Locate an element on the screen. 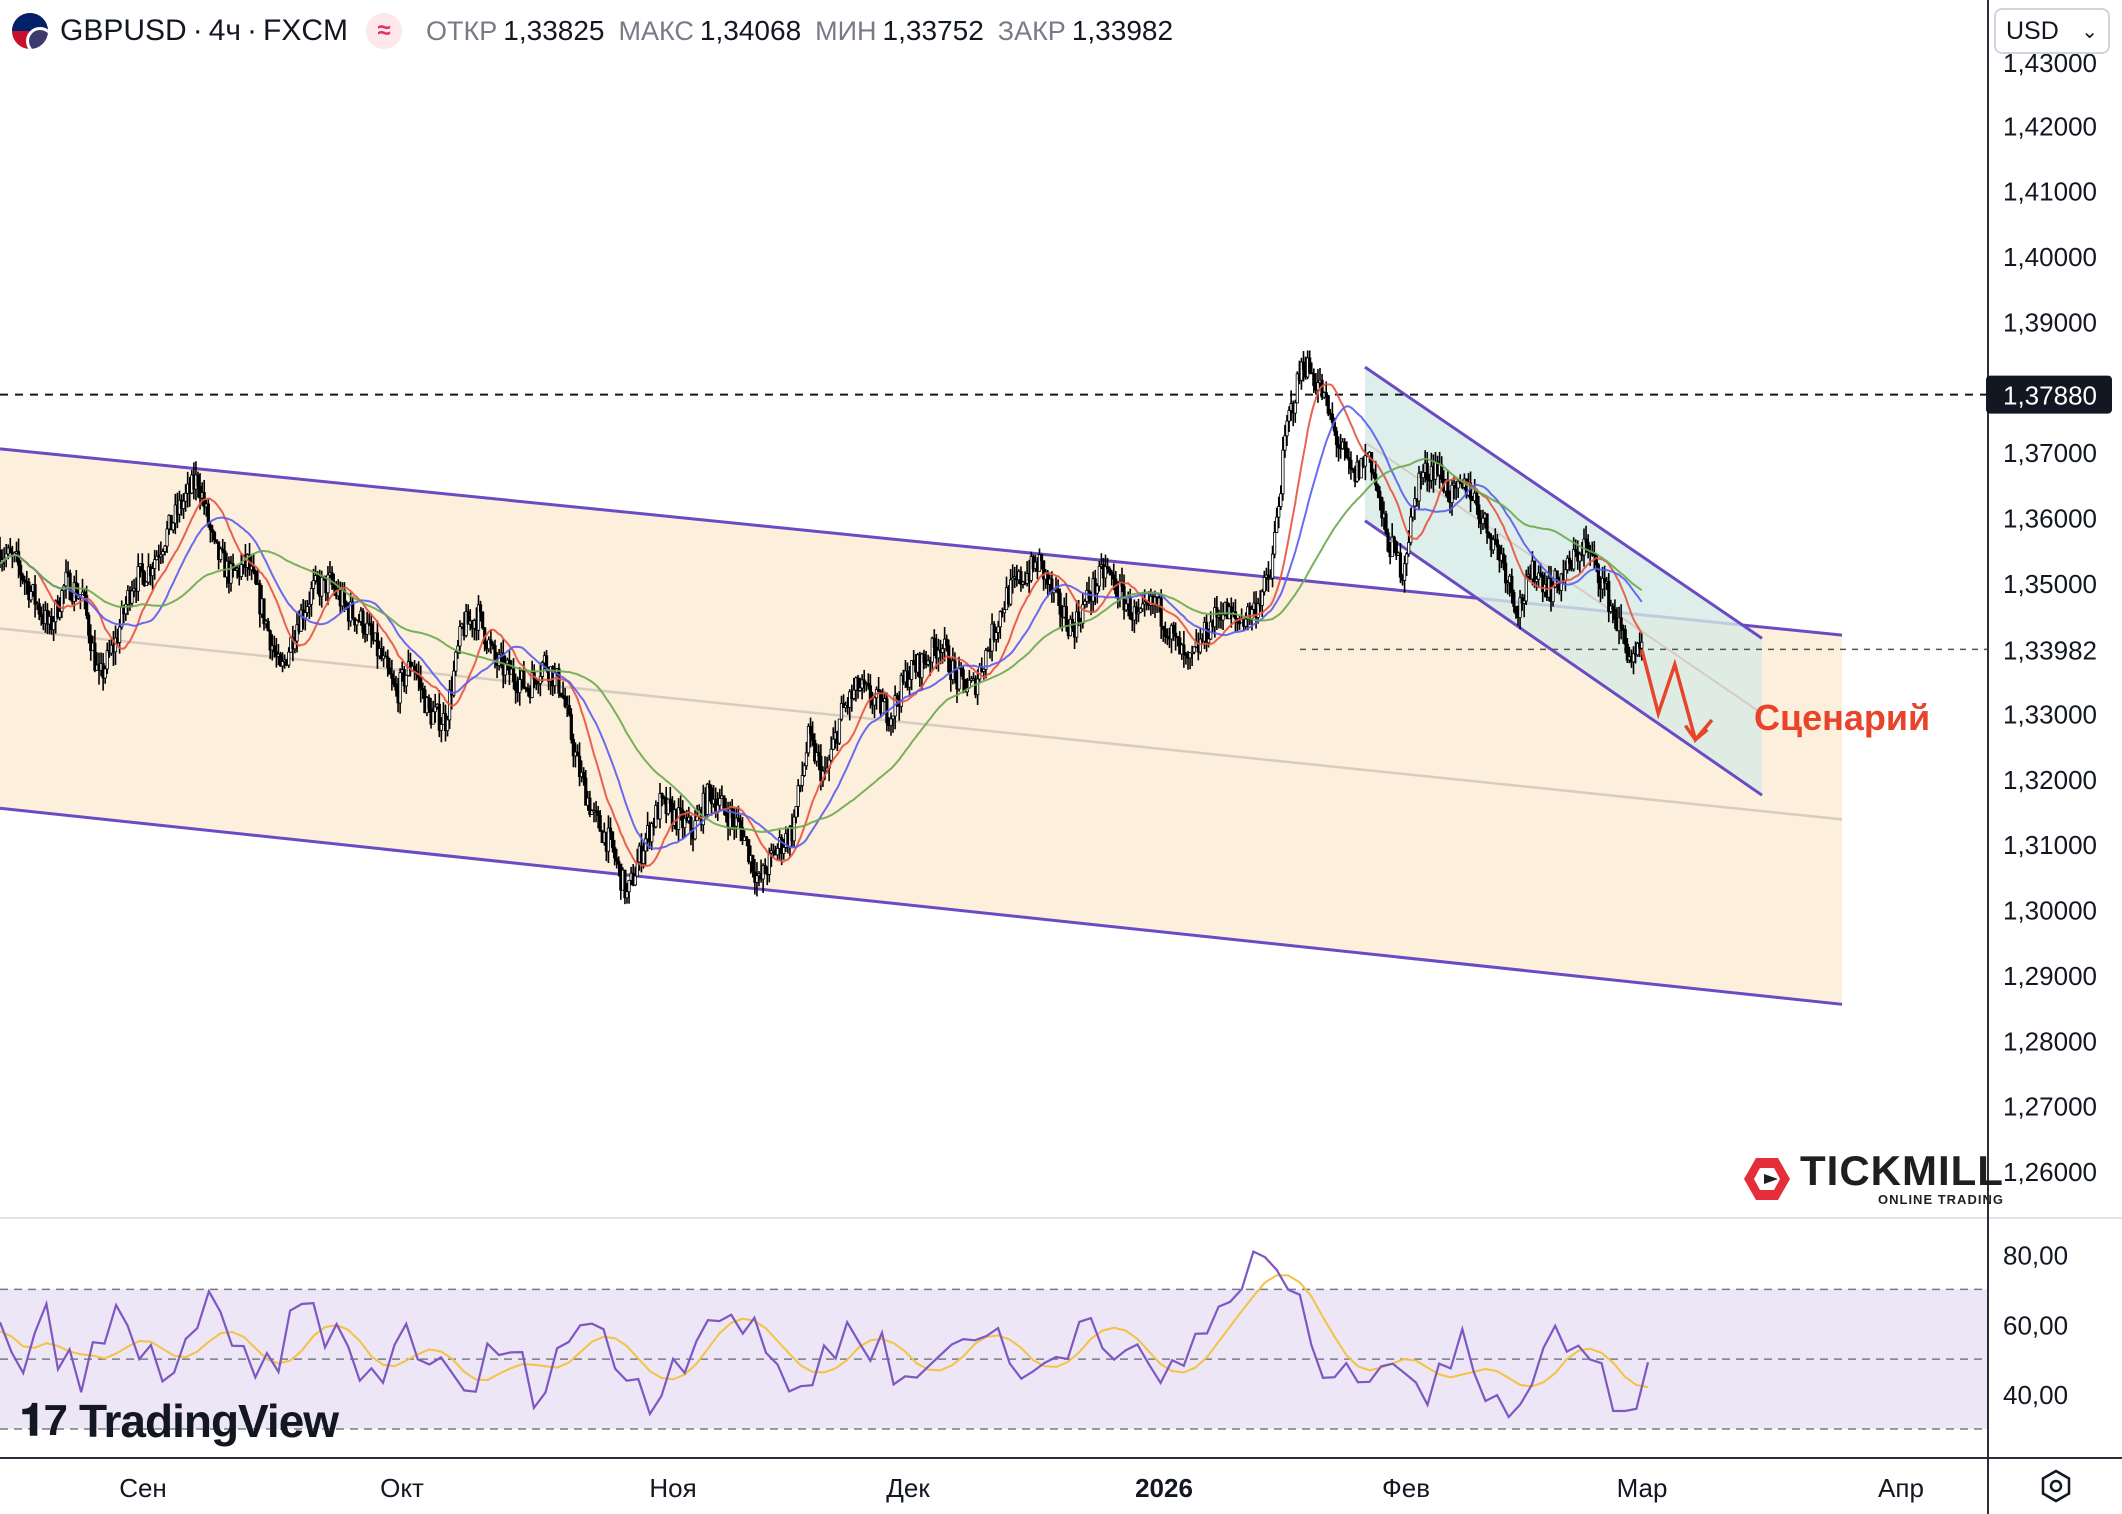 The height and width of the screenshot is (1514, 2122). small-channel-lower-line is located at coordinates (1563, 658).